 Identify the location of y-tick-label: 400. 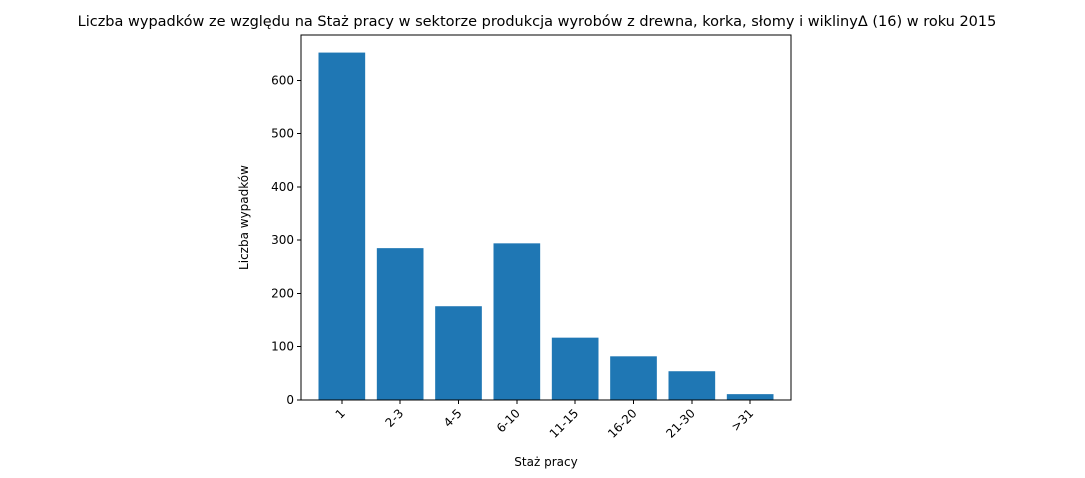
(282, 187).